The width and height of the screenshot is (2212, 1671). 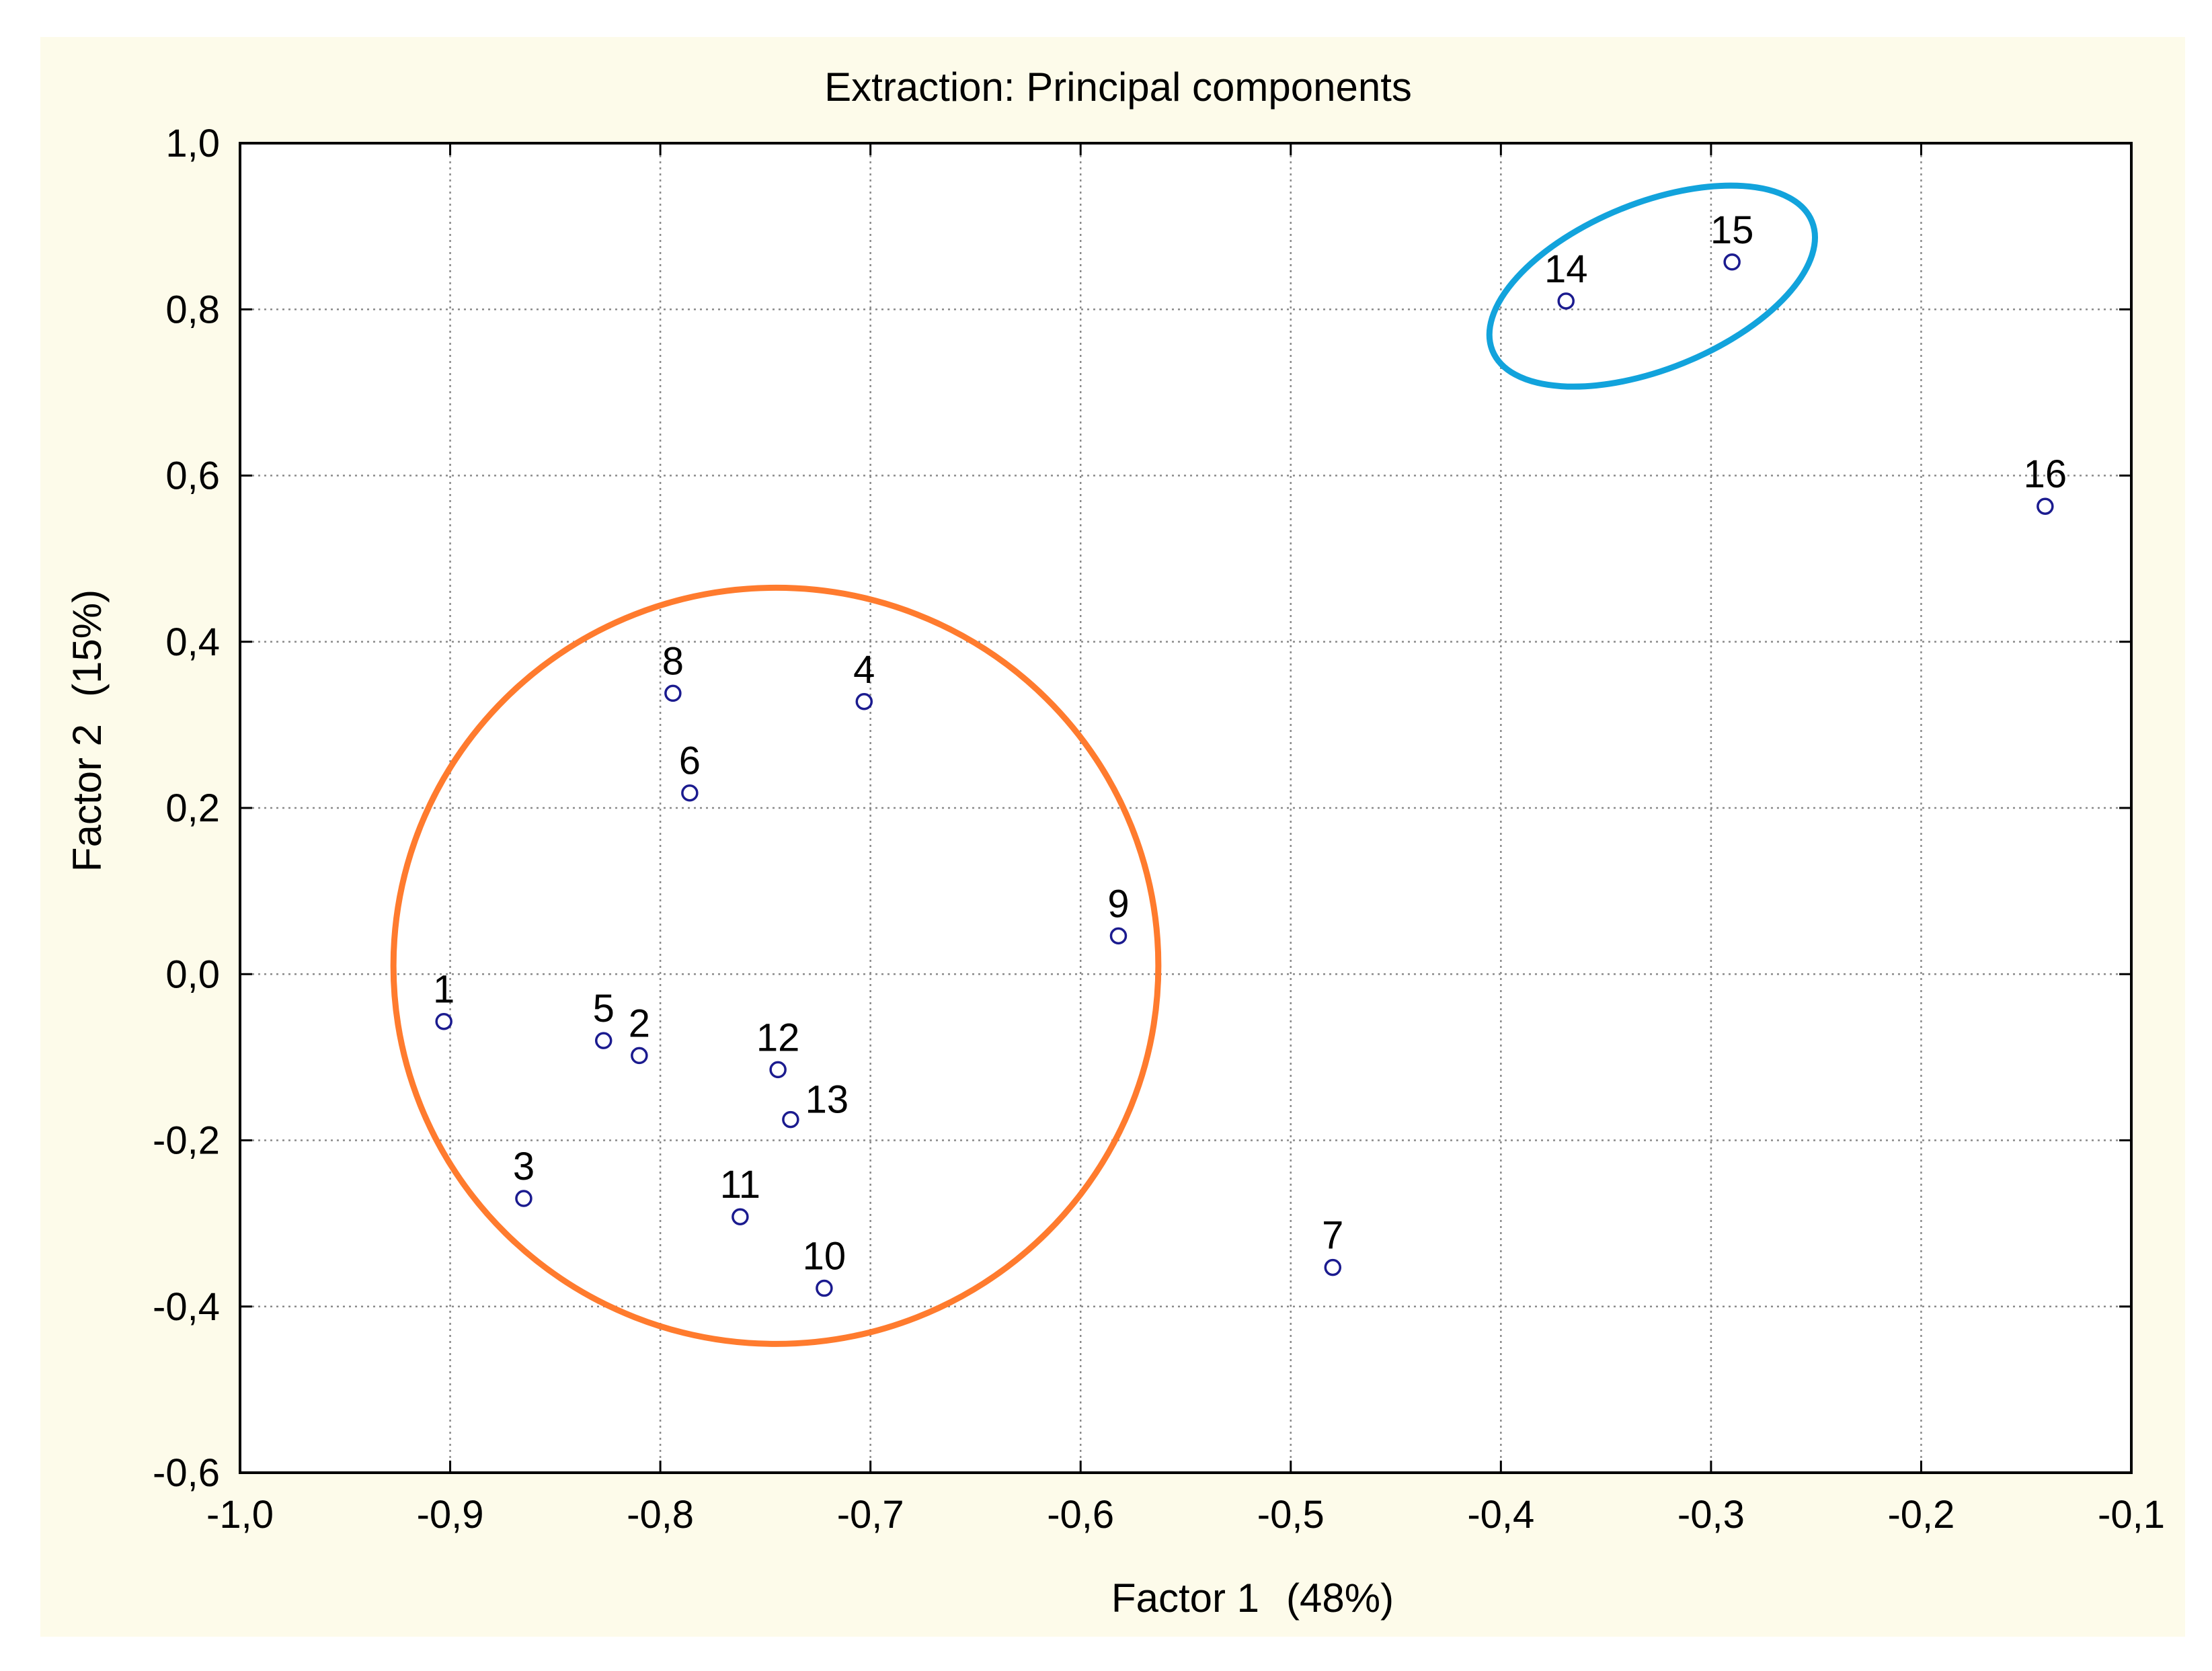 What do you see at coordinates (192, 974) in the screenshot?
I see `y-tick-label: 0,0` at bounding box center [192, 974].